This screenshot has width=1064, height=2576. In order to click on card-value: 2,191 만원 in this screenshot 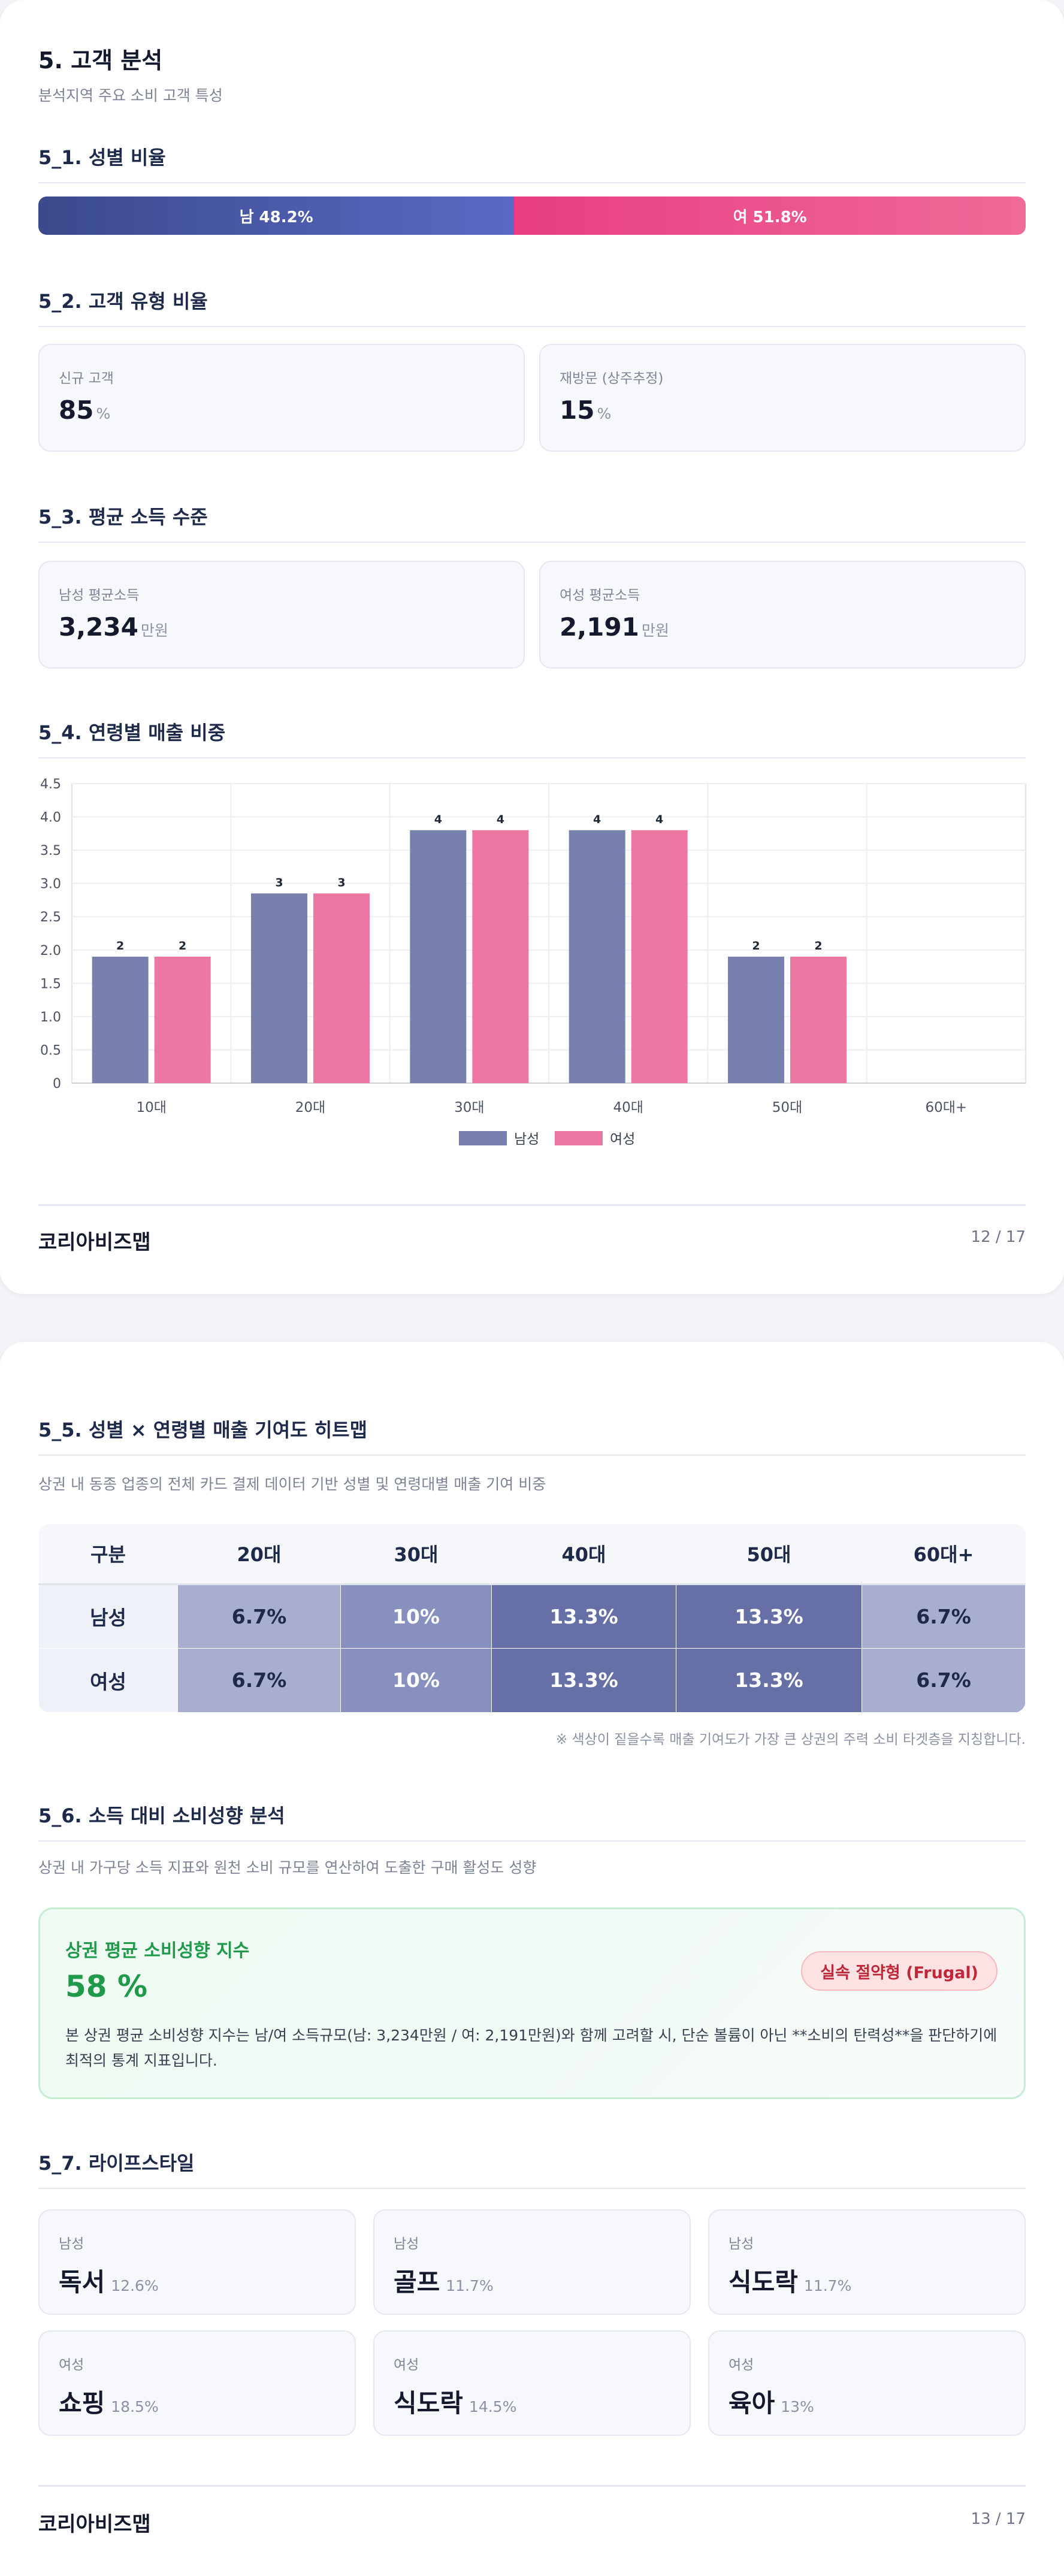, I will do `click(614, 627)`.